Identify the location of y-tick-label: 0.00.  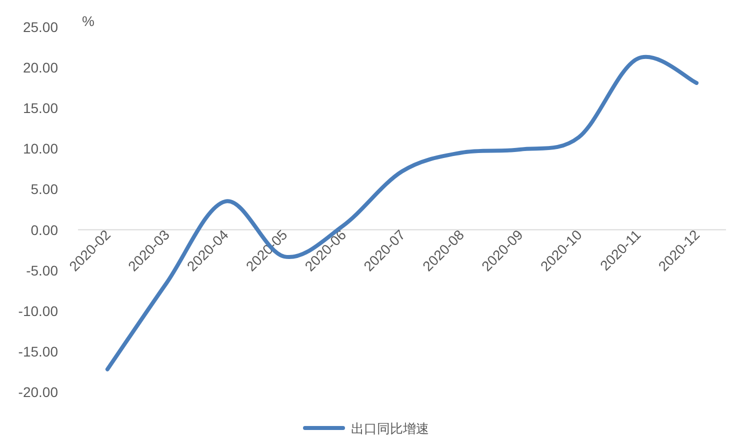
(44, 230).